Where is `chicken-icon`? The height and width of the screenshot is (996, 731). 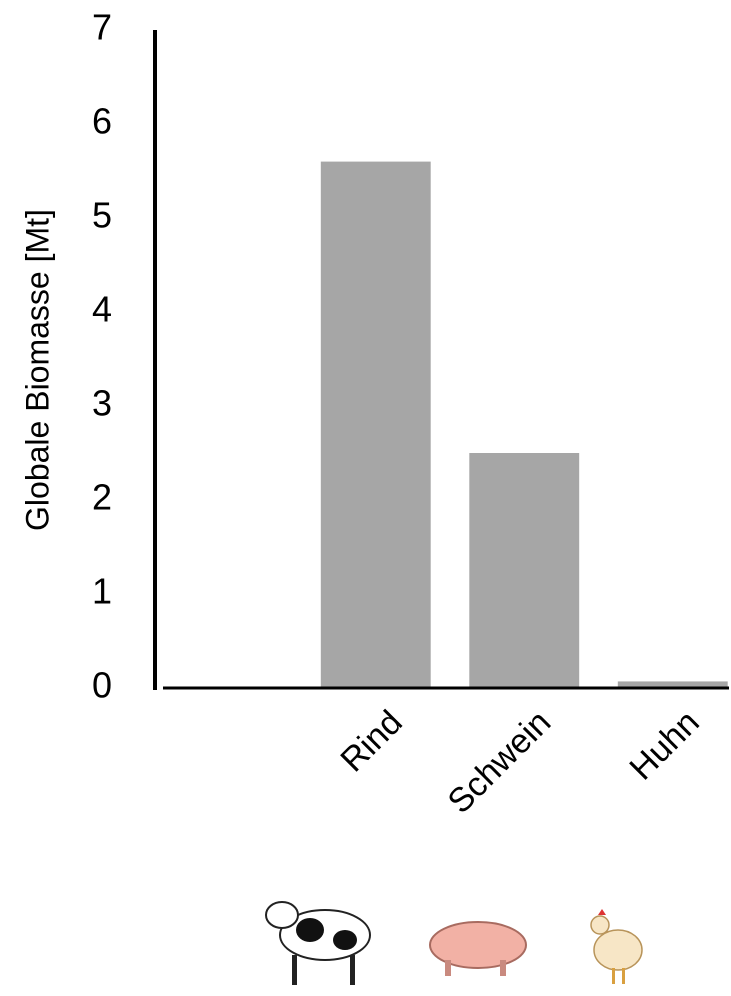 chicken-icon is located at coordinates (616, 946).